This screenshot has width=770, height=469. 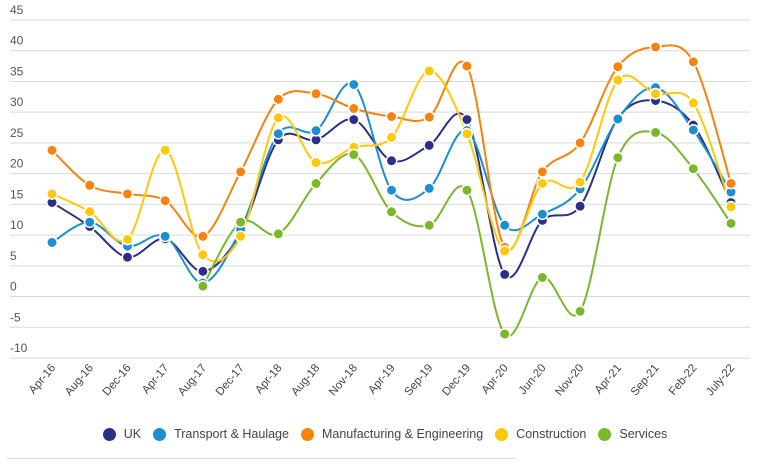 I want to click on x-tick-label: Aug-16, so click(x=79, y=380).